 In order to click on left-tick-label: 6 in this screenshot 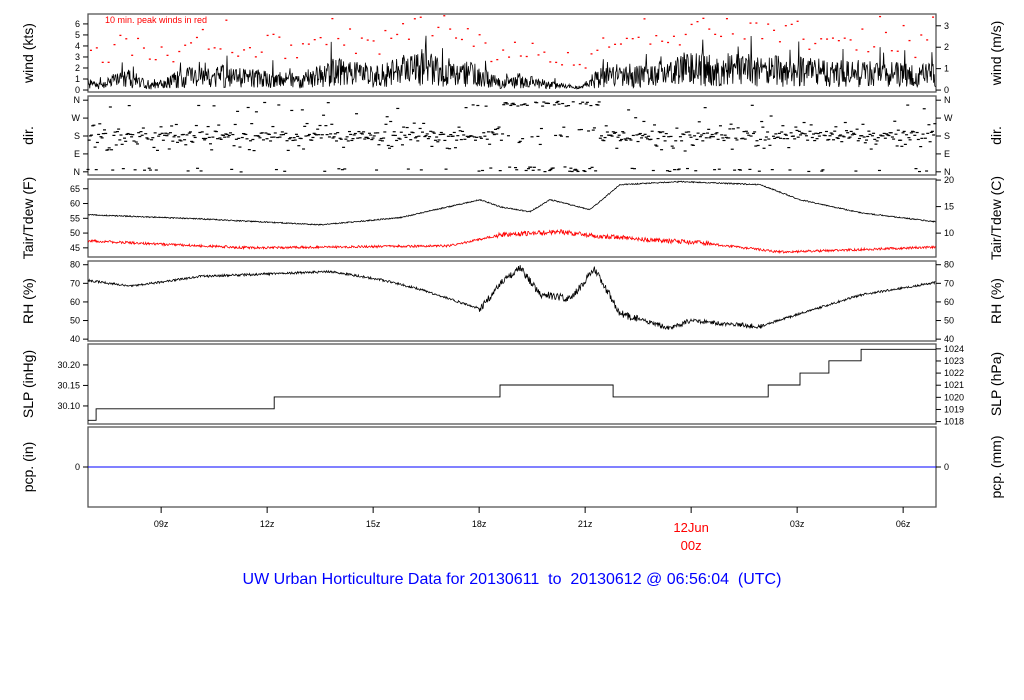, I will do `click(77, 24)`.